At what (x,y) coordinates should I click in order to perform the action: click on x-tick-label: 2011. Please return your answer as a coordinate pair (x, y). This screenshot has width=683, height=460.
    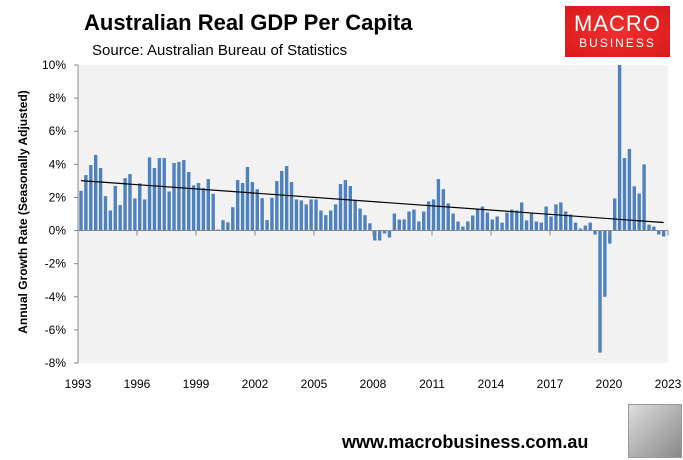
    Looking at the image, I should click on (432, 384).